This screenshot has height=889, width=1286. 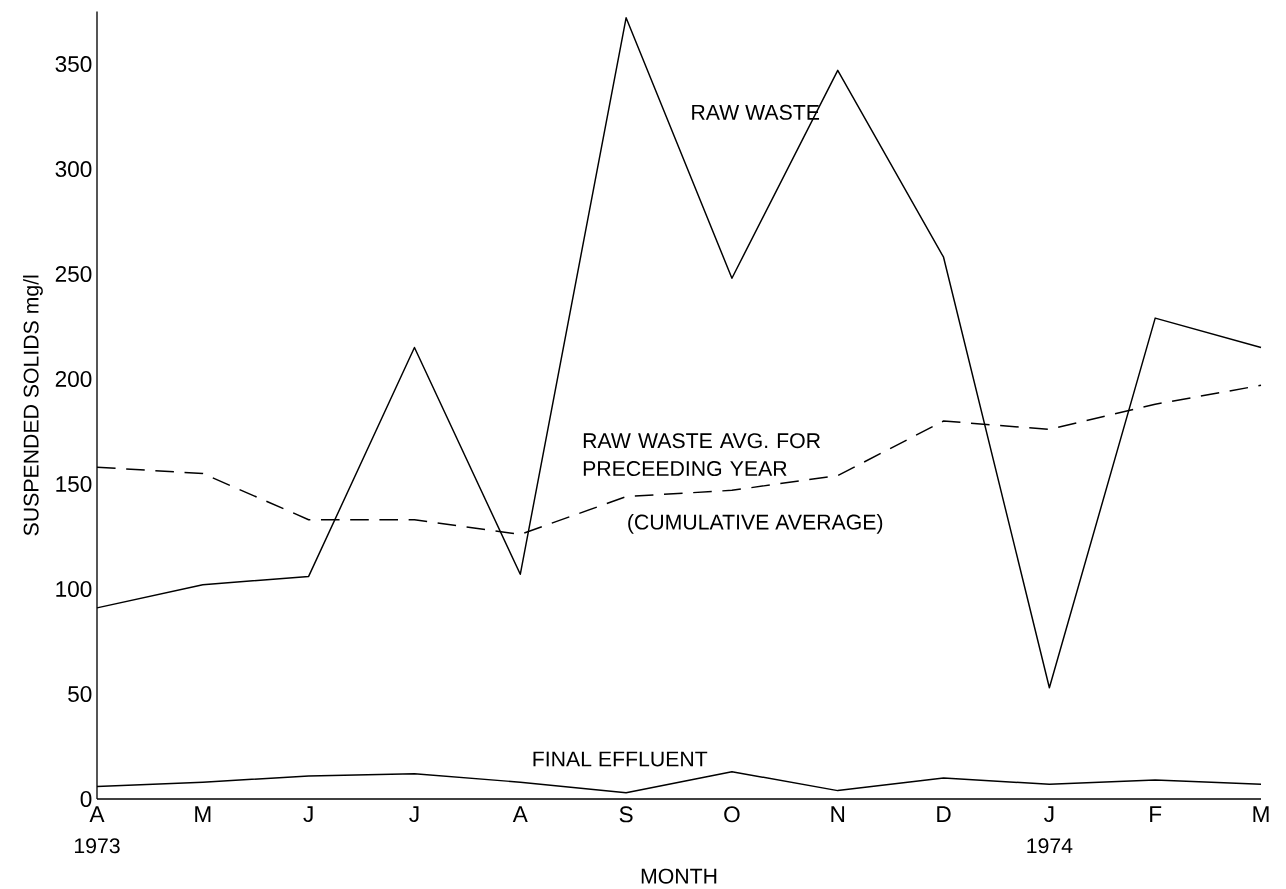 What do you see at coordinates (755, 524) in the screenshot?
I see `annotation: (CUMULATIVE AVERAGE)` at bounding box center [755, 524].